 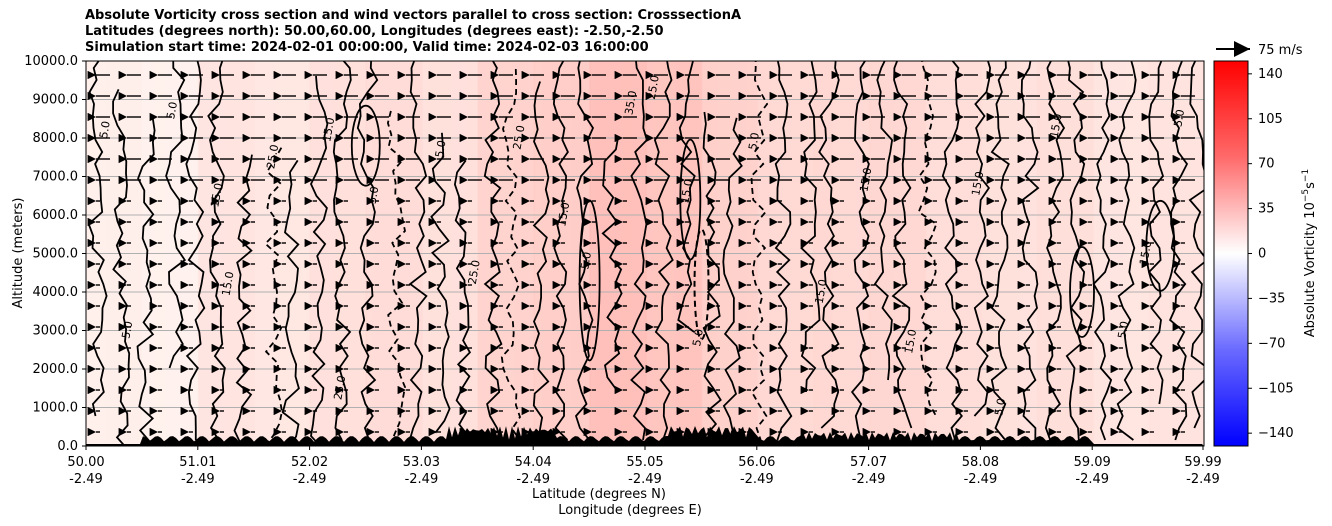 What do you see at coordinates (56, 100) in the screenshot?
I see `y-tick-label: 9000.0` at bounding box center [56, 100].